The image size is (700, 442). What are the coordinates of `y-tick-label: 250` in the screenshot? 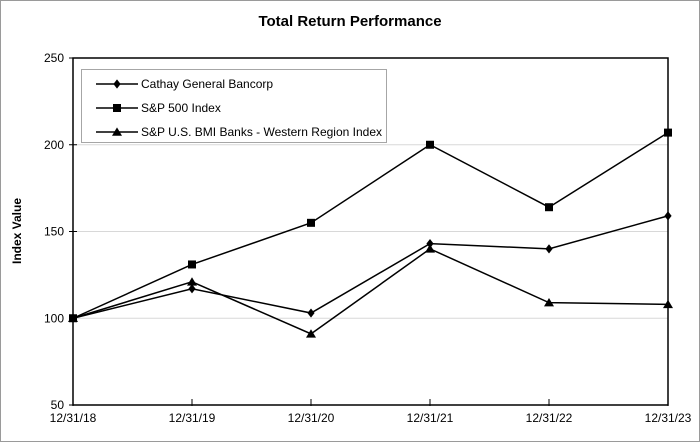 It's located at (54, 58).